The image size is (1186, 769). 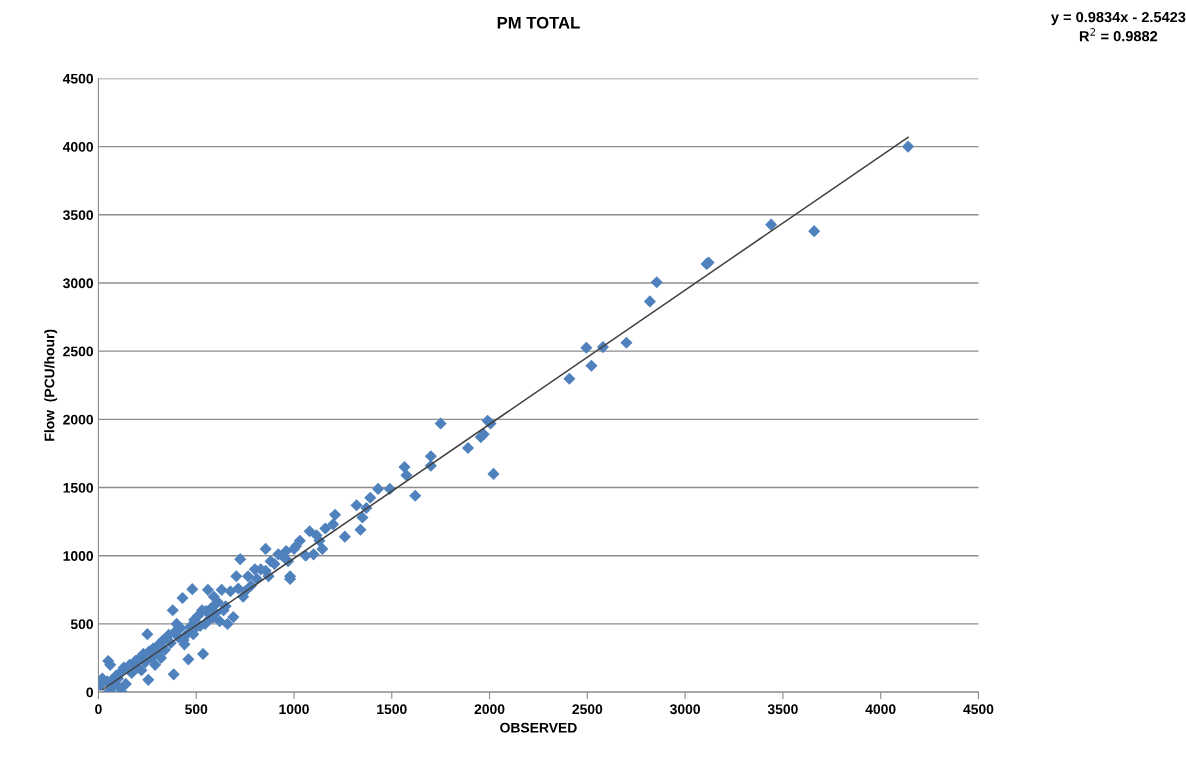 I want to click on x-tick-label: 4500, so click(x=978, y=709).